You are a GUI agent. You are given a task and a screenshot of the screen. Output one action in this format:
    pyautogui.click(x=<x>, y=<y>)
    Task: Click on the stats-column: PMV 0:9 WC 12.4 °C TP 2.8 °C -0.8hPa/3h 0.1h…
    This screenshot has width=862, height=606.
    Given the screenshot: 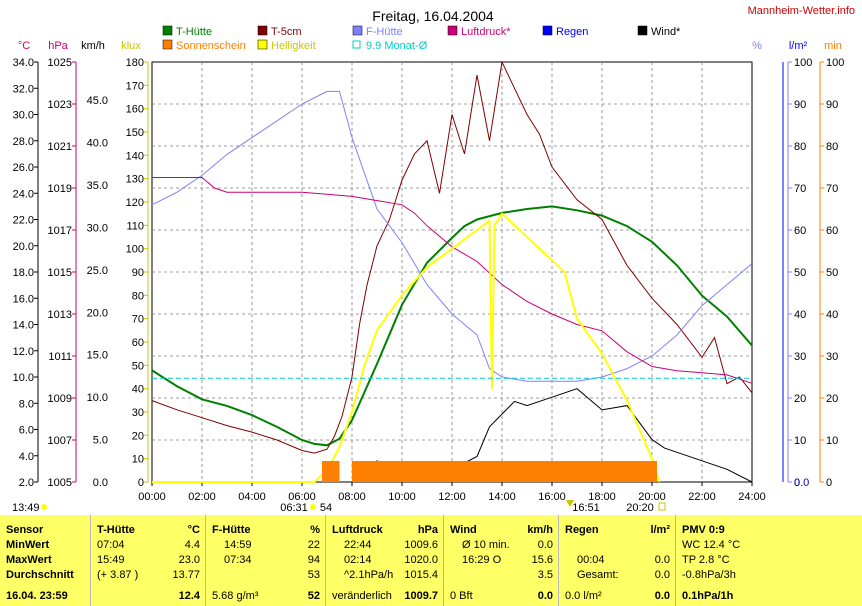 What is the action you would take?
    pyautogui.click(x=768, y=560)
    